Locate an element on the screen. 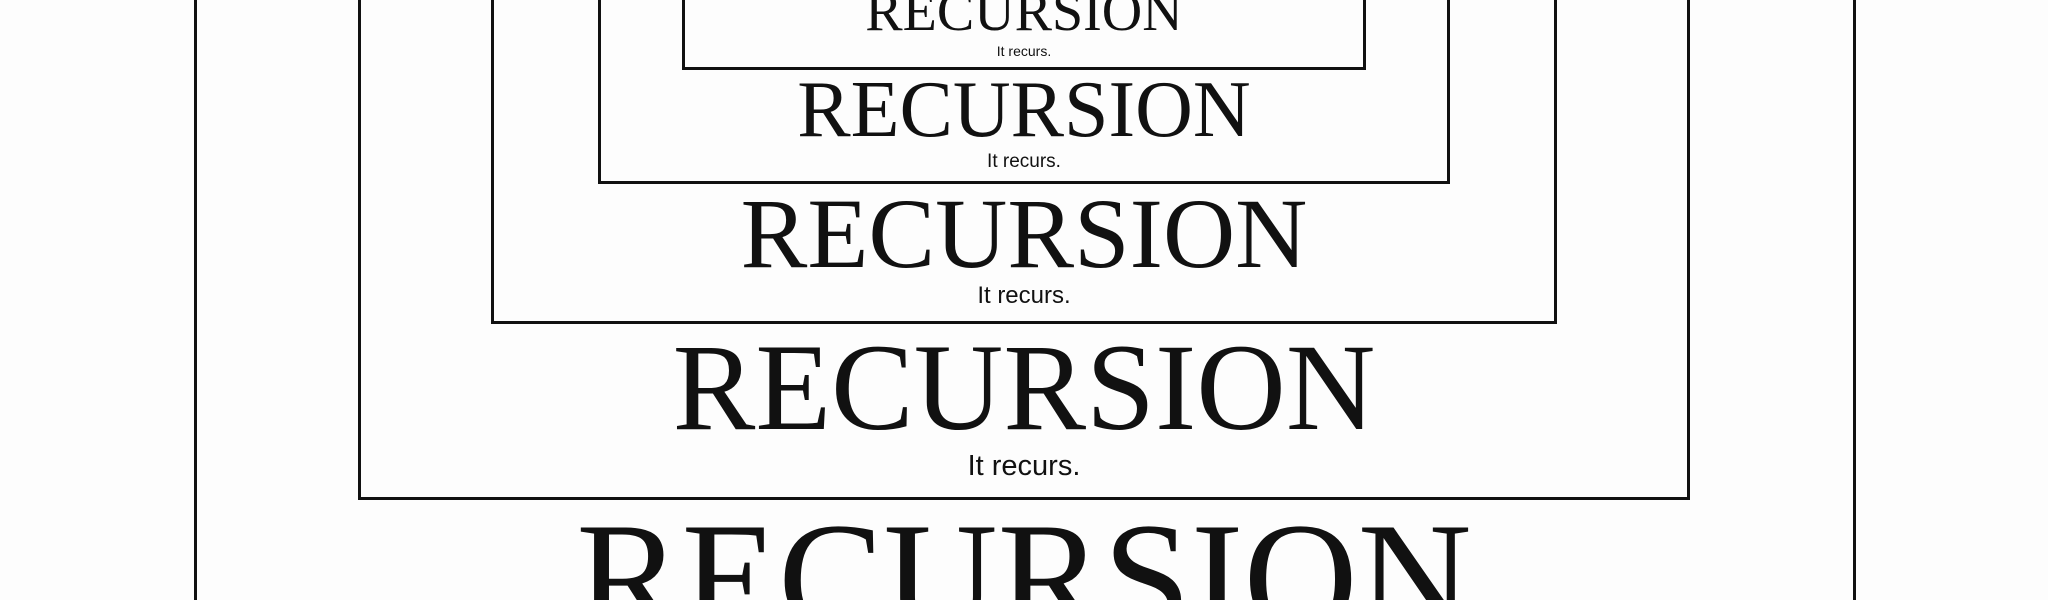 Image resolution: width=2048 pixels, height=600 pixels. caption-level-4: It recurs. is located at coordinates (1024, 161).